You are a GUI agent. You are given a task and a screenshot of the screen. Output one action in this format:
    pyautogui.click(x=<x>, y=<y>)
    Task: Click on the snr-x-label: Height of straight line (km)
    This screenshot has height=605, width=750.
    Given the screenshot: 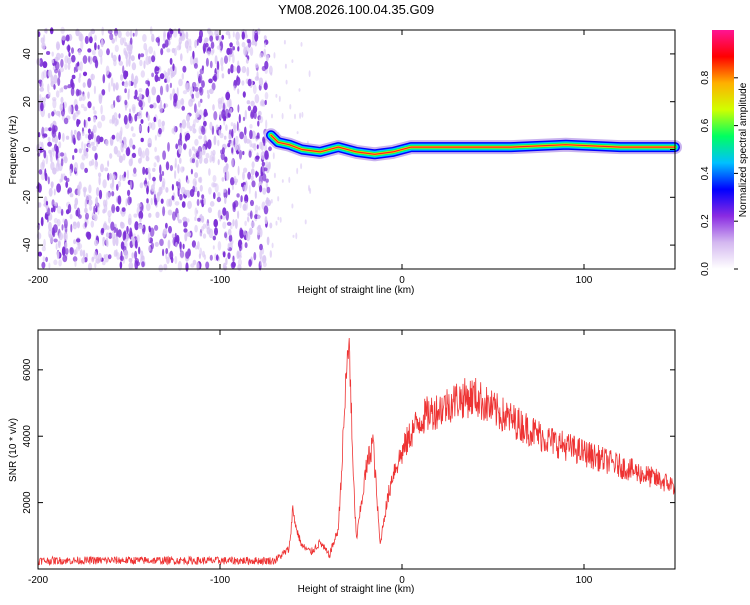 What is the action you would take?
    pyautogui.click(x=356, y=589)
    